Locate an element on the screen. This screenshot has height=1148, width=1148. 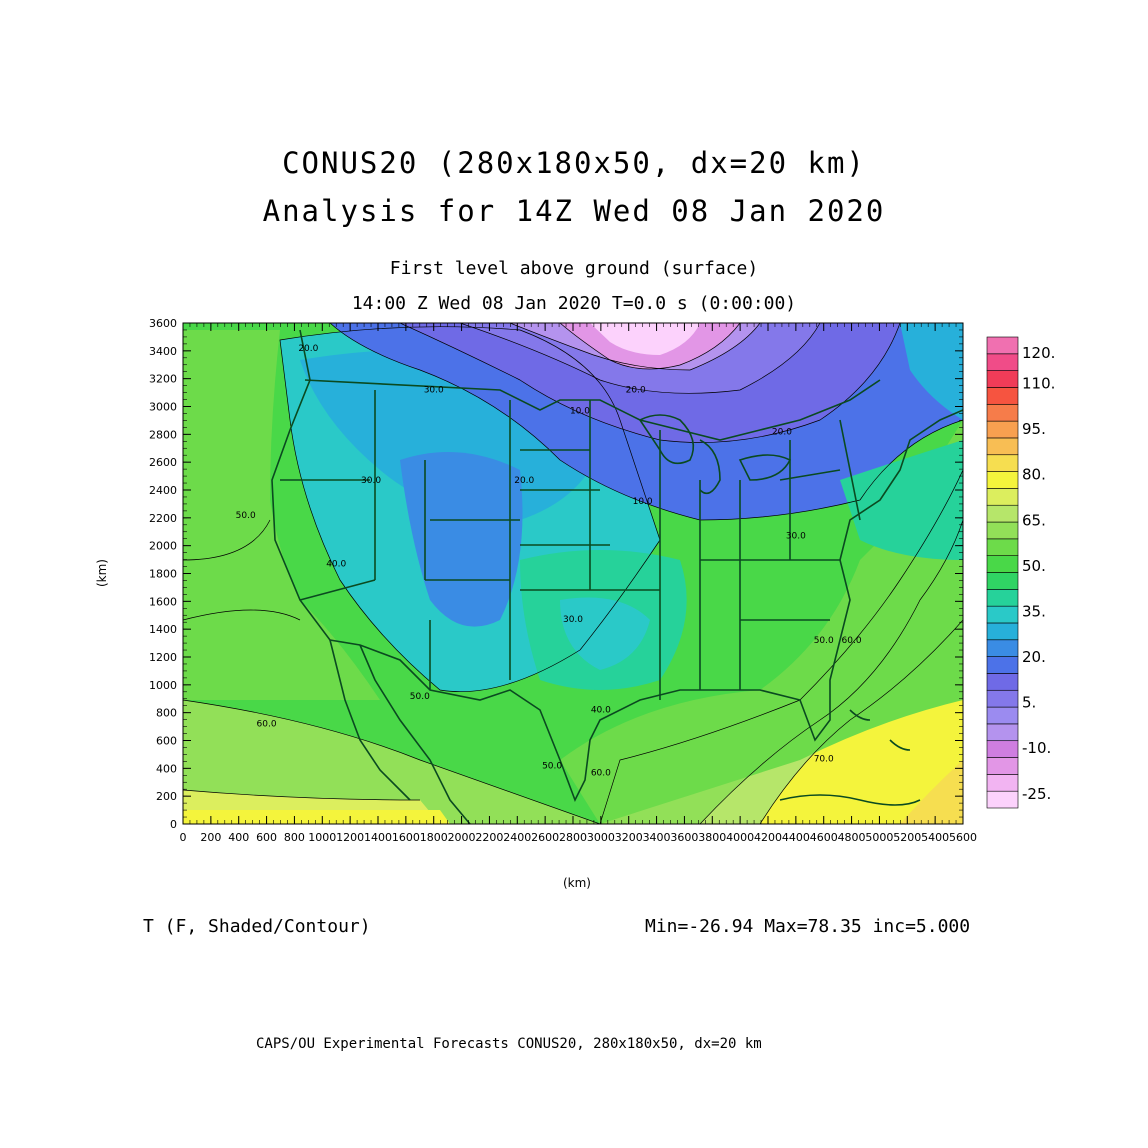
x-tick-label: 5200 is located at coordinates (907, 837).